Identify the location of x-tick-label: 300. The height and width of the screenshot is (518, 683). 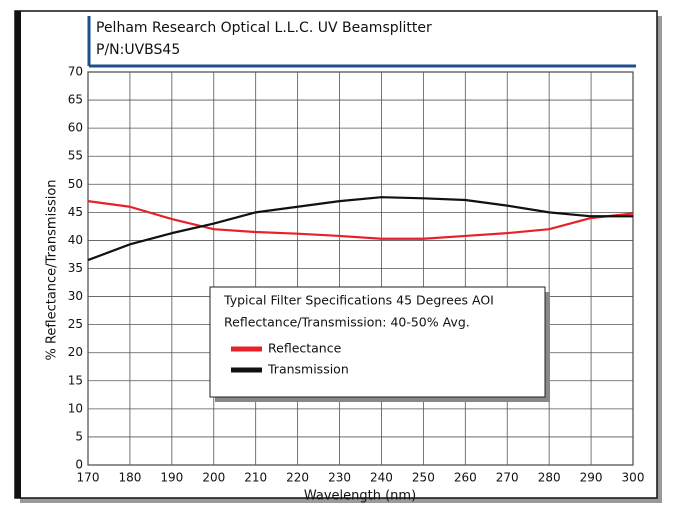
(633, 478).